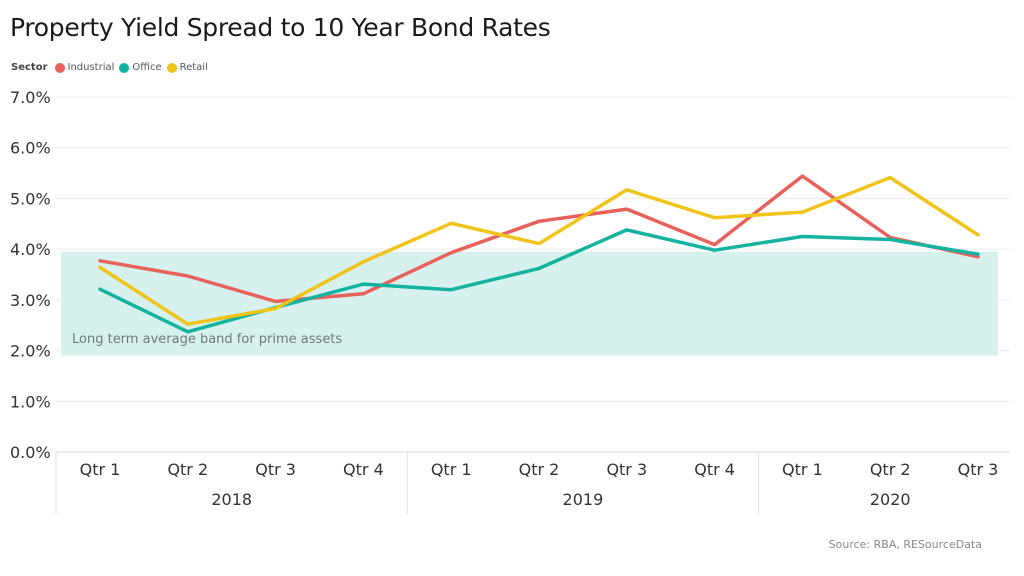 This screenshot has height=576, width=1024. I want to click on y-tick-label: 4.0%, so click(30, 249).